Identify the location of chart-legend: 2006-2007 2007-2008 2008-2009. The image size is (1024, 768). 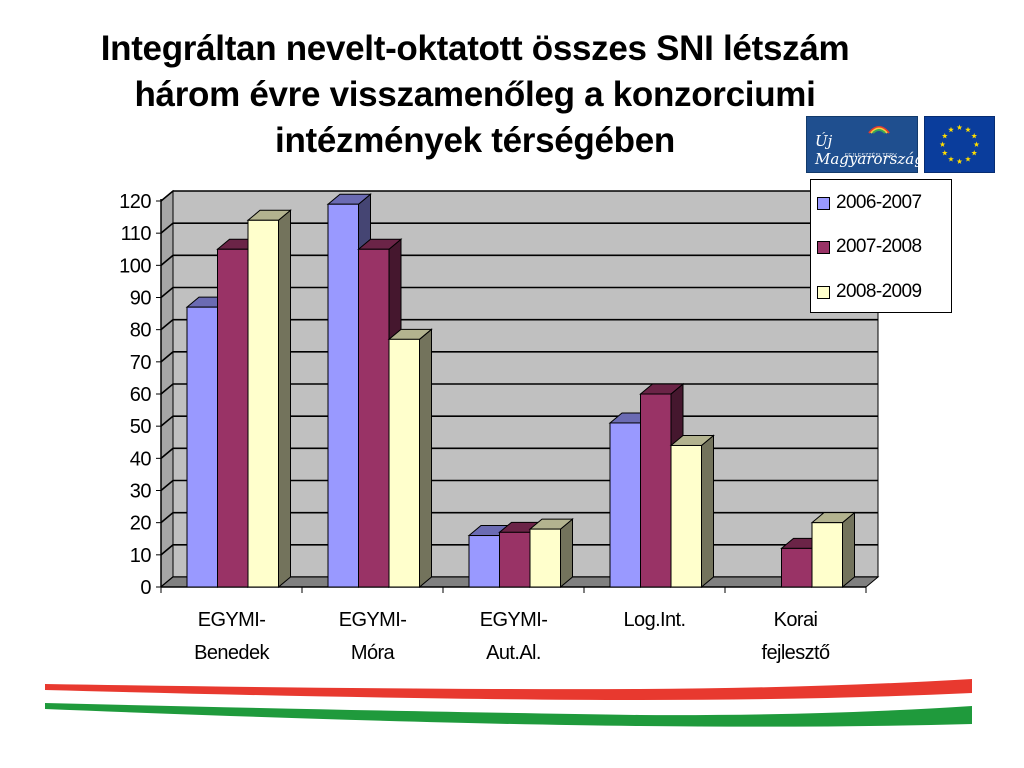
(881, 246).